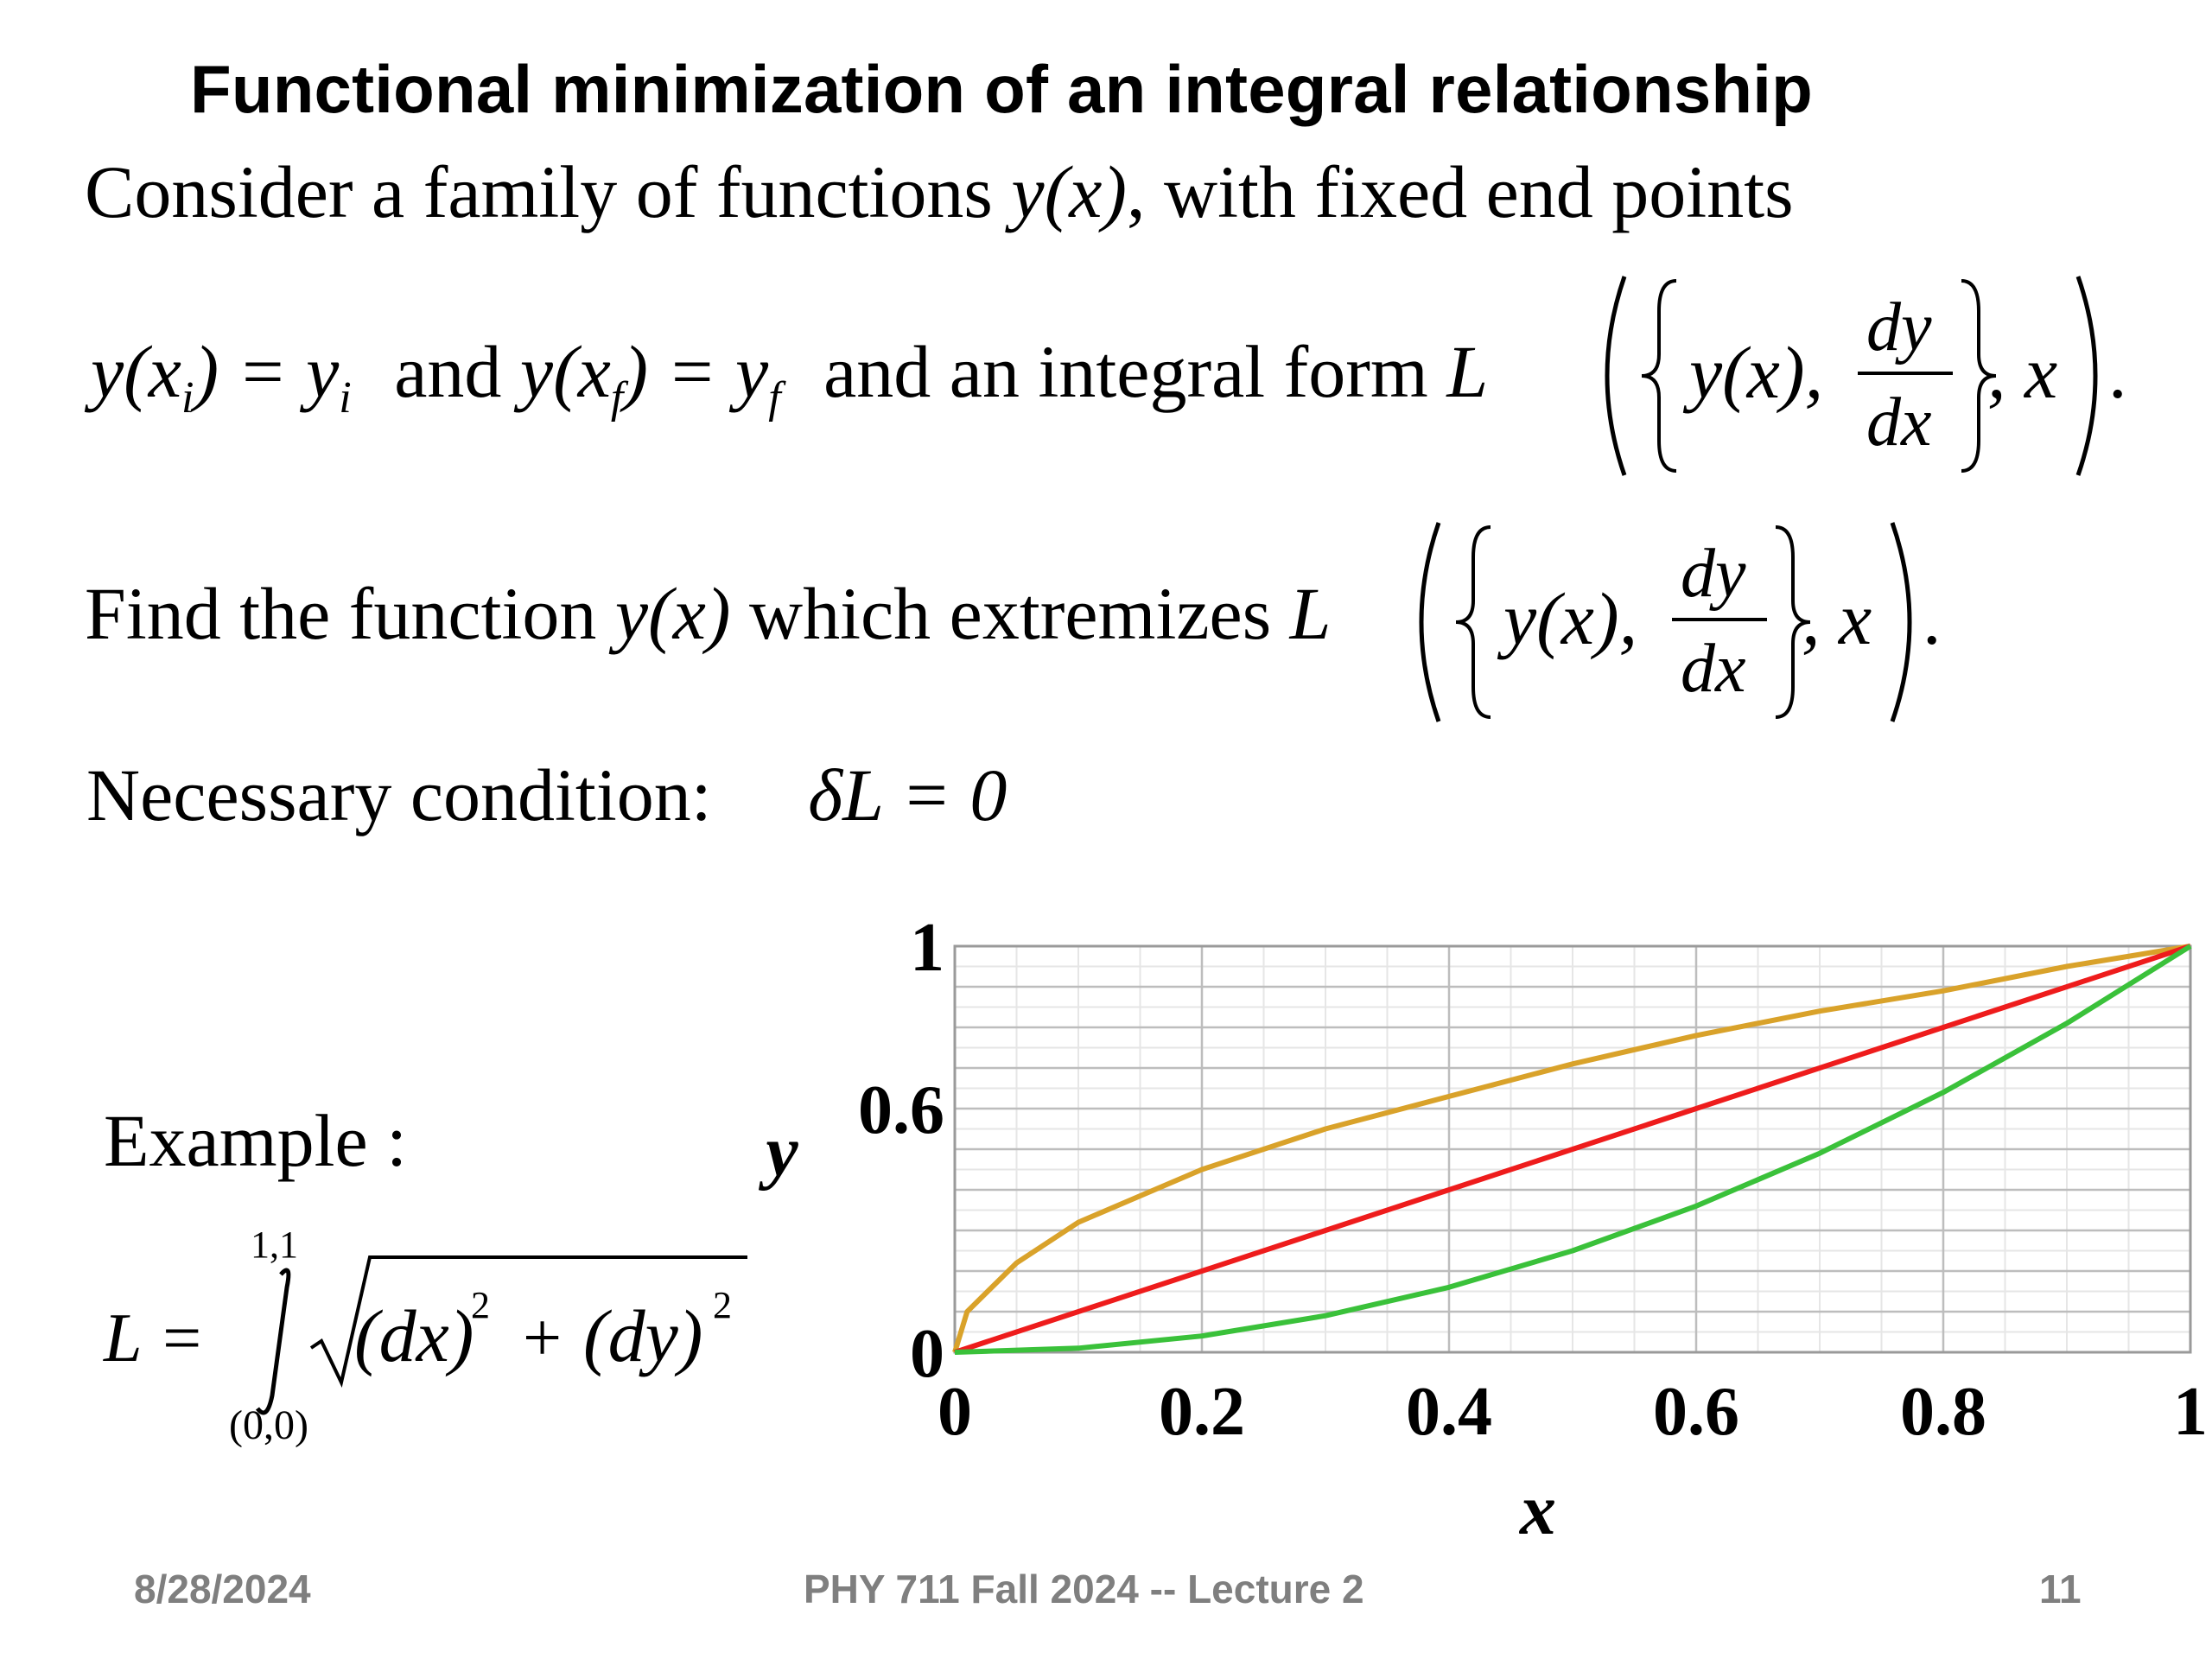  Describe the element at coordinates (187, 398) in the screenshot. I see `eq1-sub-i: i` at that location.